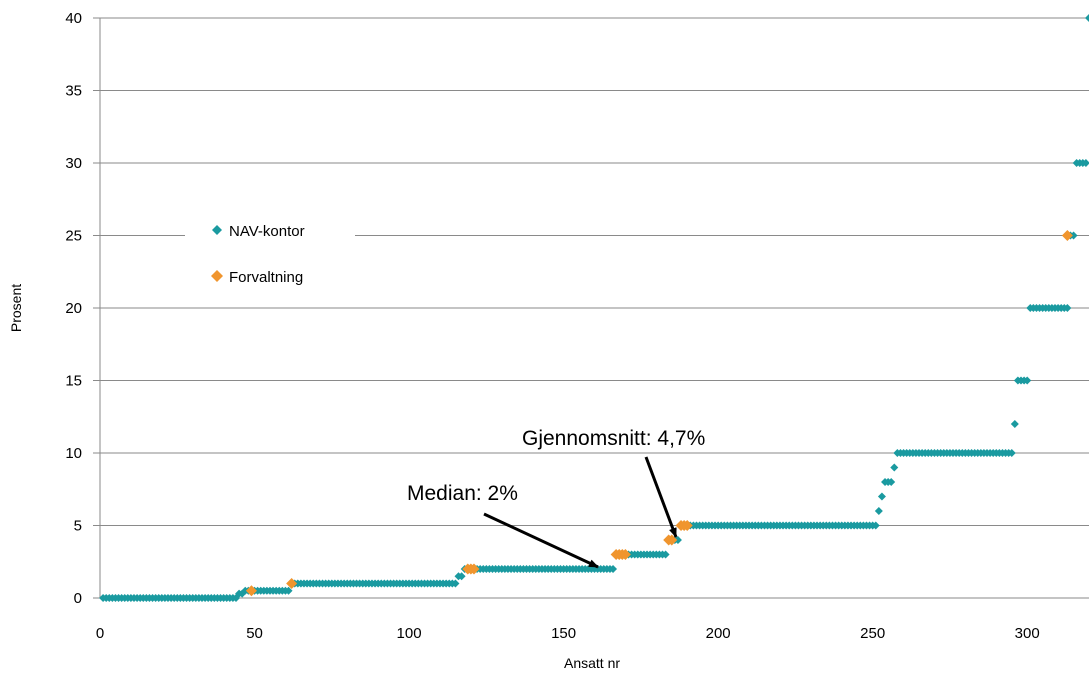  Describe the element at coordinates (217, 230) in the screenshot. I see `legend-marker-nav-kontor` at that location.